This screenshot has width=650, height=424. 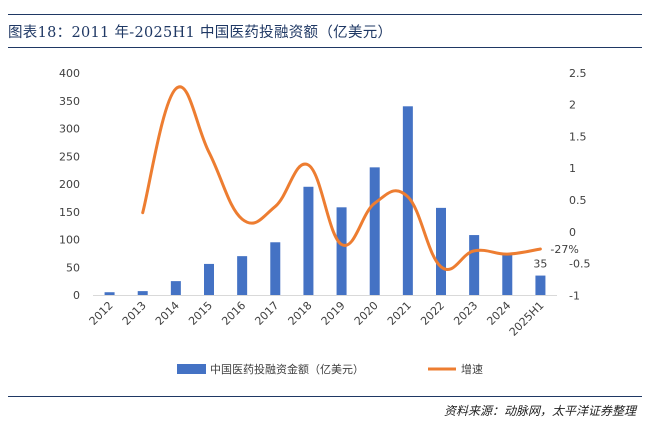 I want to click on legend-bar-label: 中国医药投融资金额（亿美元）, so click(x=287, y=369).